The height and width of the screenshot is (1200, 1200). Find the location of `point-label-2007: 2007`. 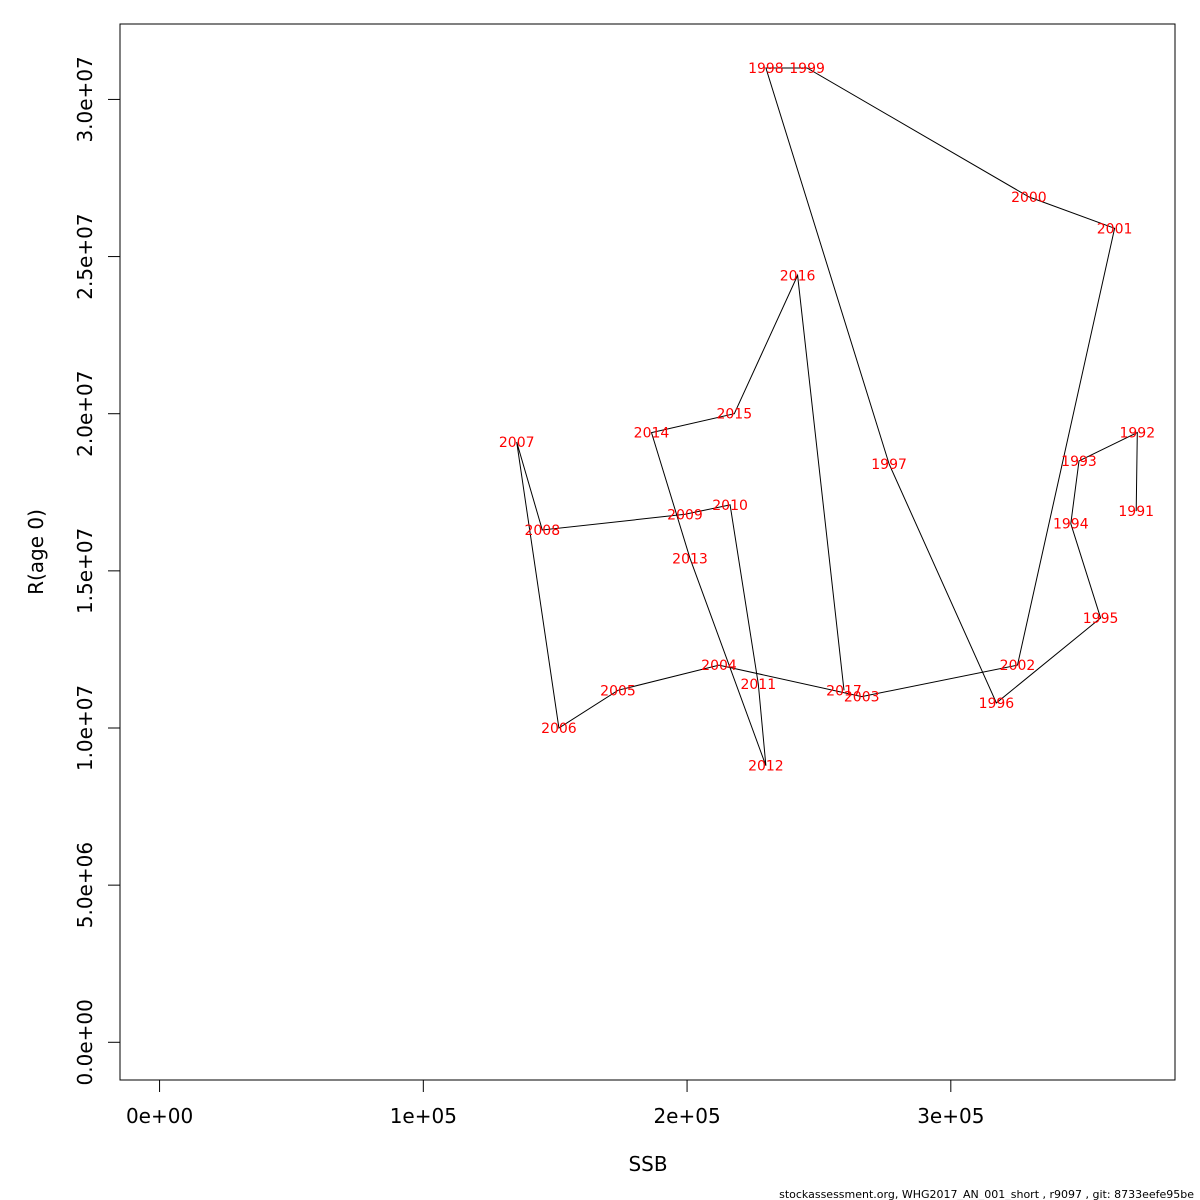

point-label-2007: 2007 is located at coordinates (517, 443).